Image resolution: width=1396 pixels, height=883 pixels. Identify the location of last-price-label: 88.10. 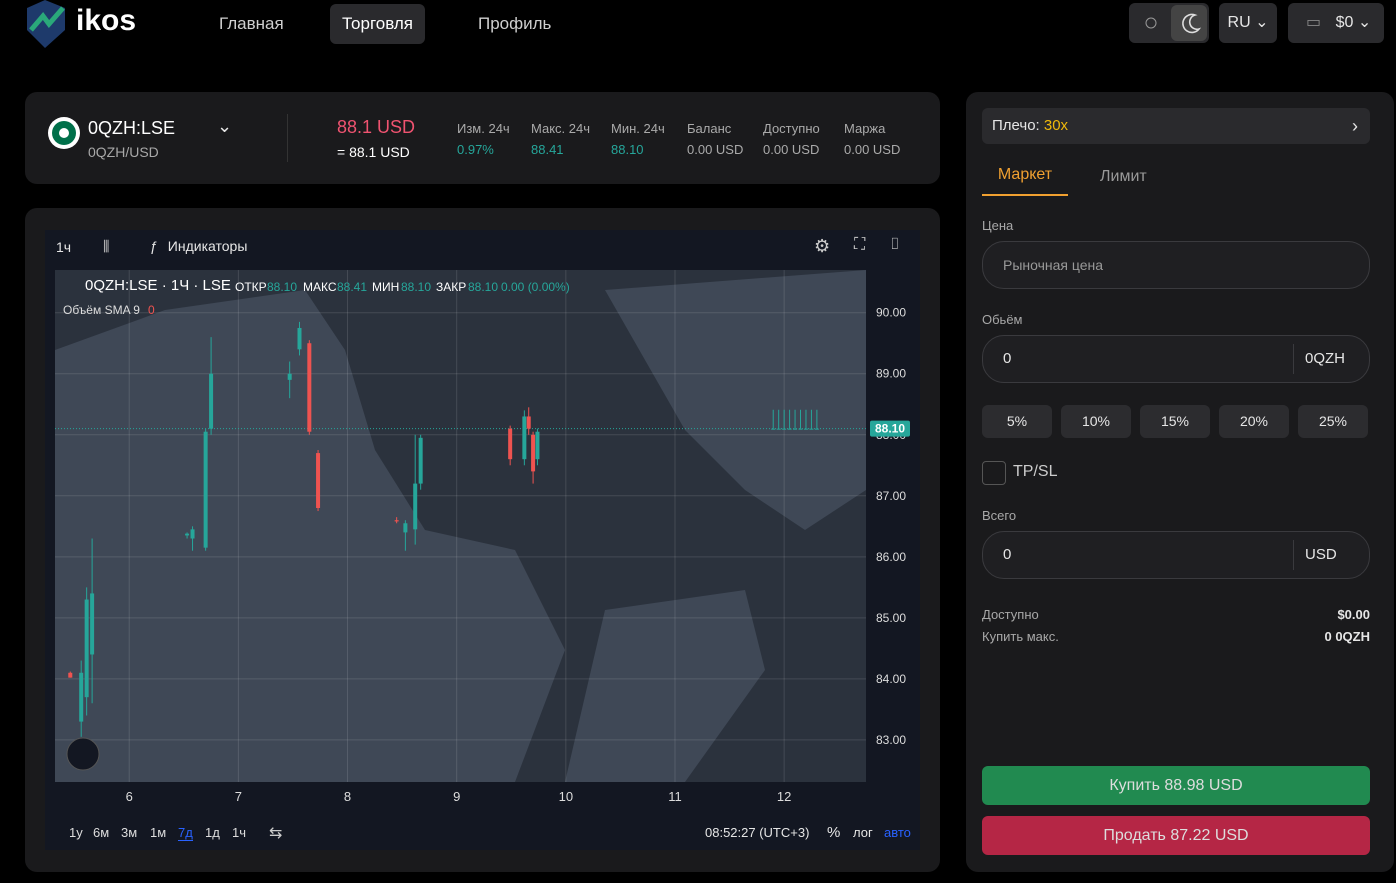
(890, 429).